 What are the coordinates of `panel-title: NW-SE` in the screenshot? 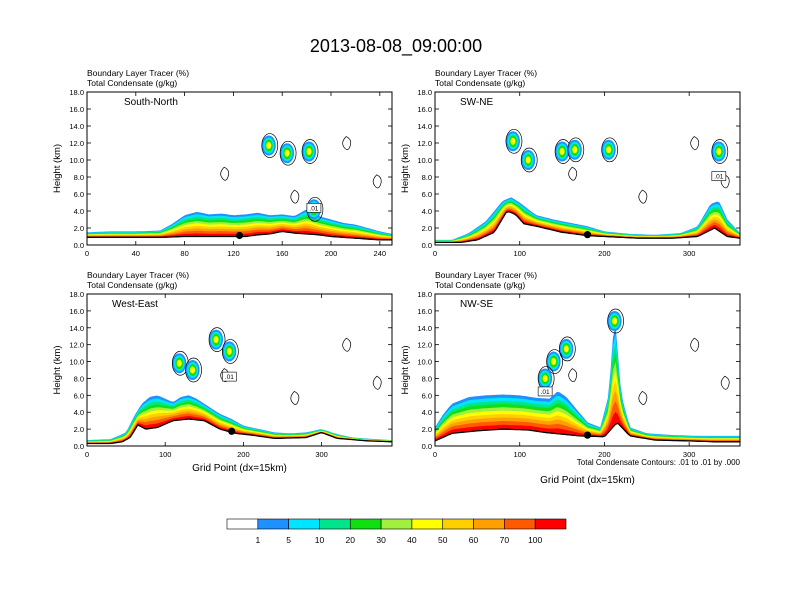 It's located at (476, 304).